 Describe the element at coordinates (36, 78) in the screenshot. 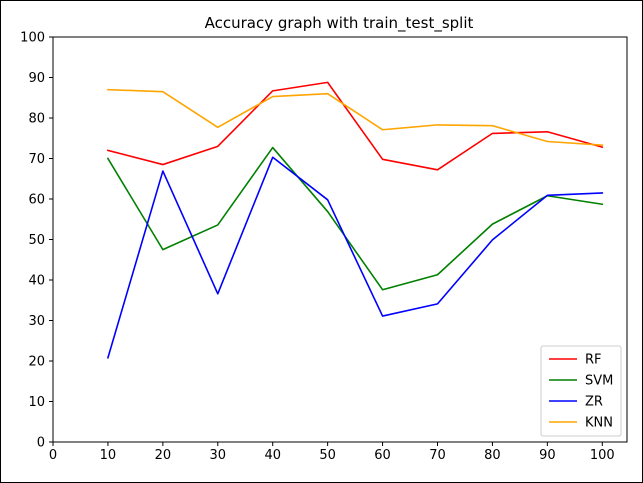

I see `y-tick-label: 90` at that location.